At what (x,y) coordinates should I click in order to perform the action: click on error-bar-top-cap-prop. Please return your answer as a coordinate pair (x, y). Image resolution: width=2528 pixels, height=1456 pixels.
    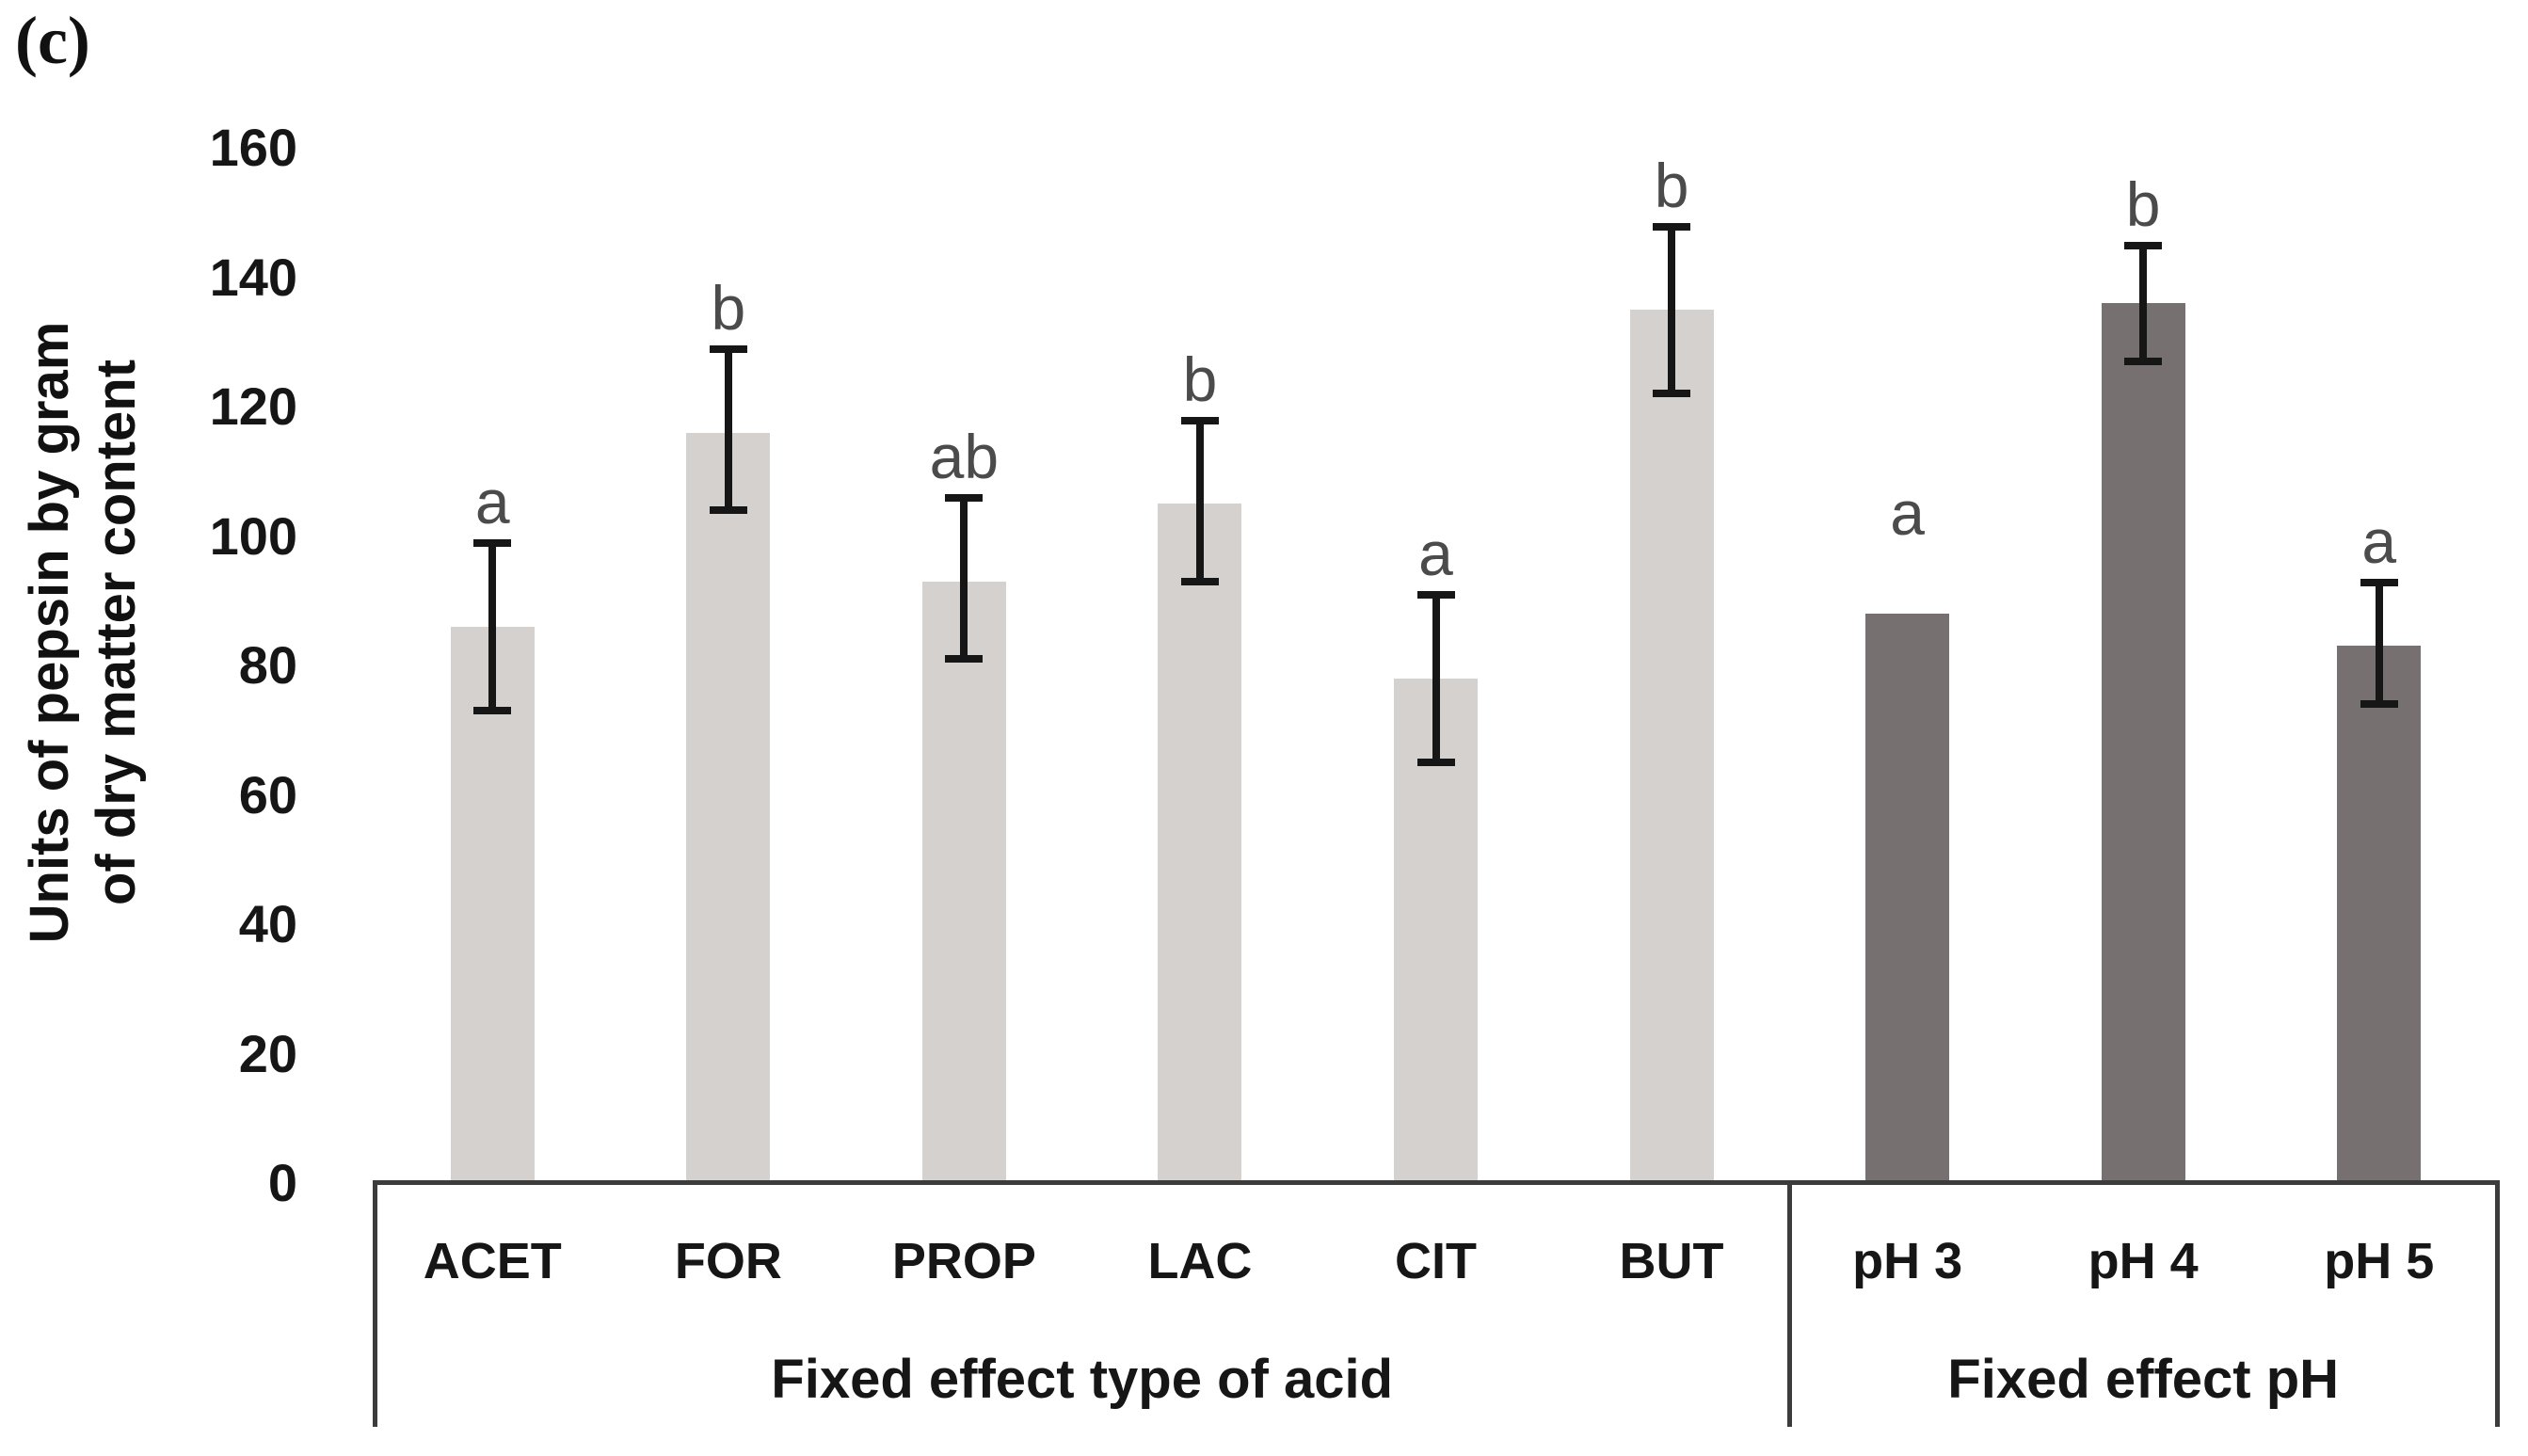
    Looking at the image, I should click on (964, 498).